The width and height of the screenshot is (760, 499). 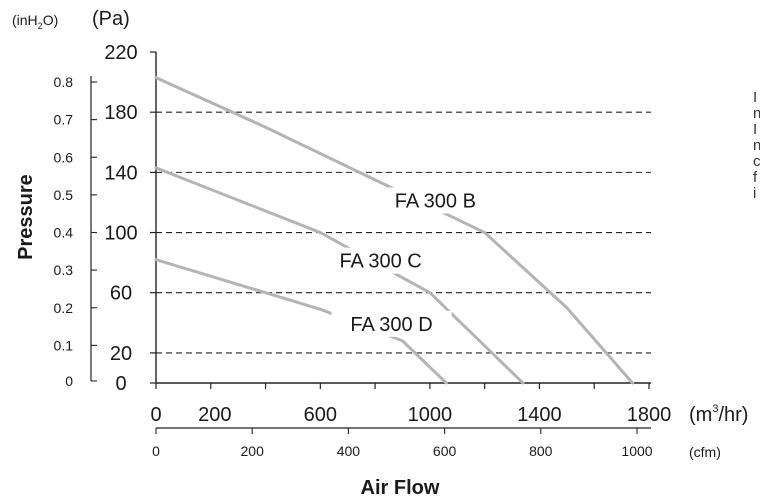 I want to click on inh2o-tick-label: 0.4, so click(x=64, y=233).